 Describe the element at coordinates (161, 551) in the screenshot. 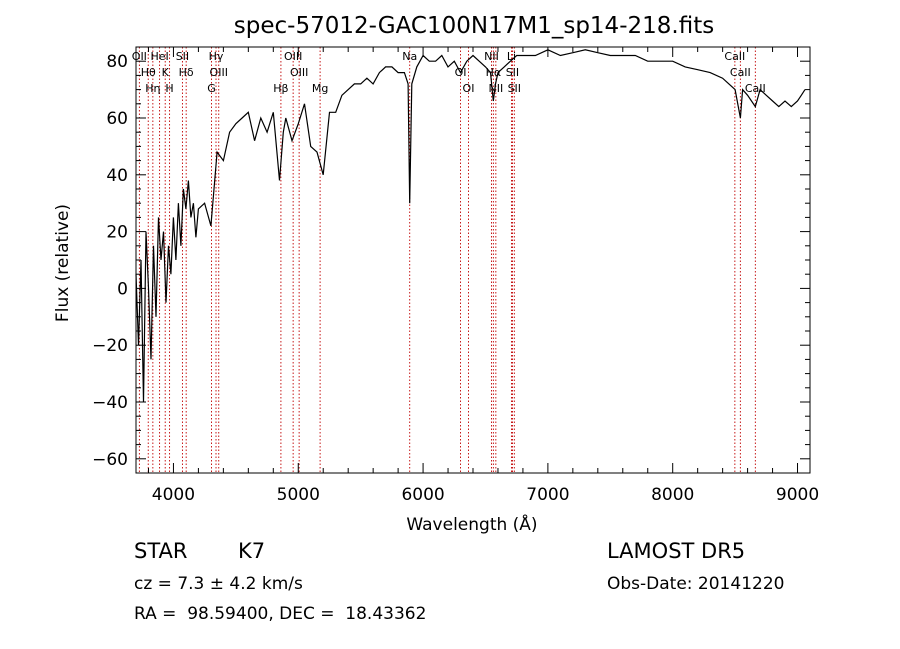

I see `object-class: STAR` at that location.